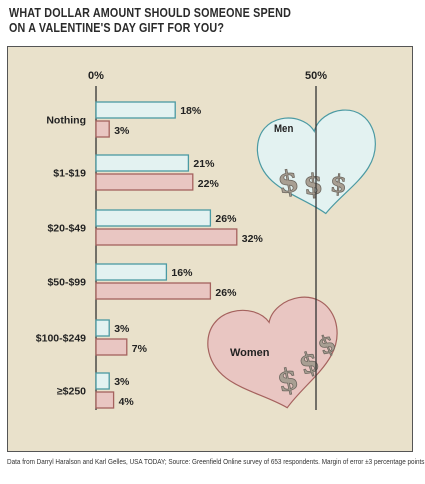  I want to click on women-value-label: 7%, so click(140, 349).